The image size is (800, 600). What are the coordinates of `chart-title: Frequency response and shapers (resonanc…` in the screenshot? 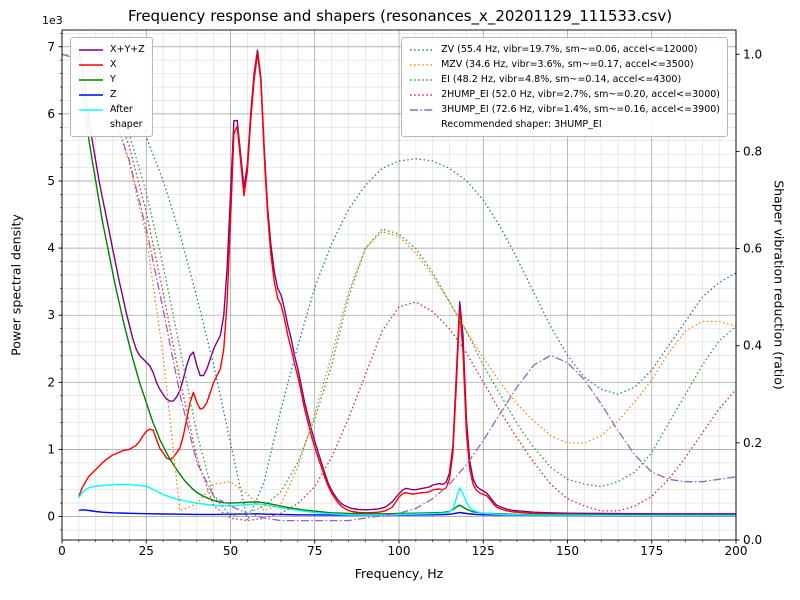 It's located at (400, 16).